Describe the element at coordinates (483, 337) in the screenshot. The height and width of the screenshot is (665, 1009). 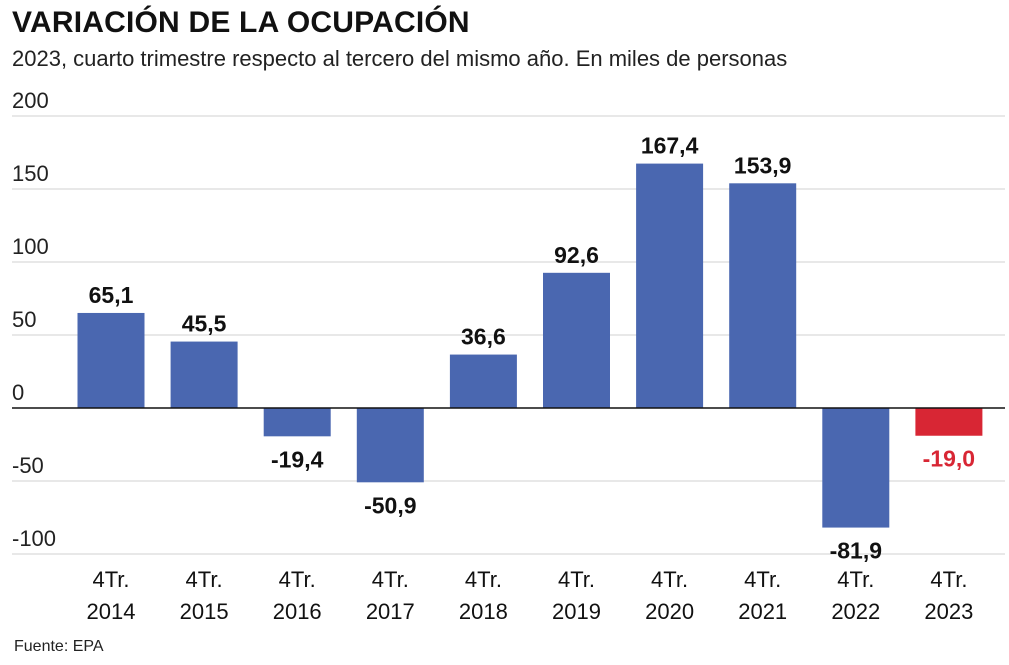
I see `data-label: 36,6` at that location.